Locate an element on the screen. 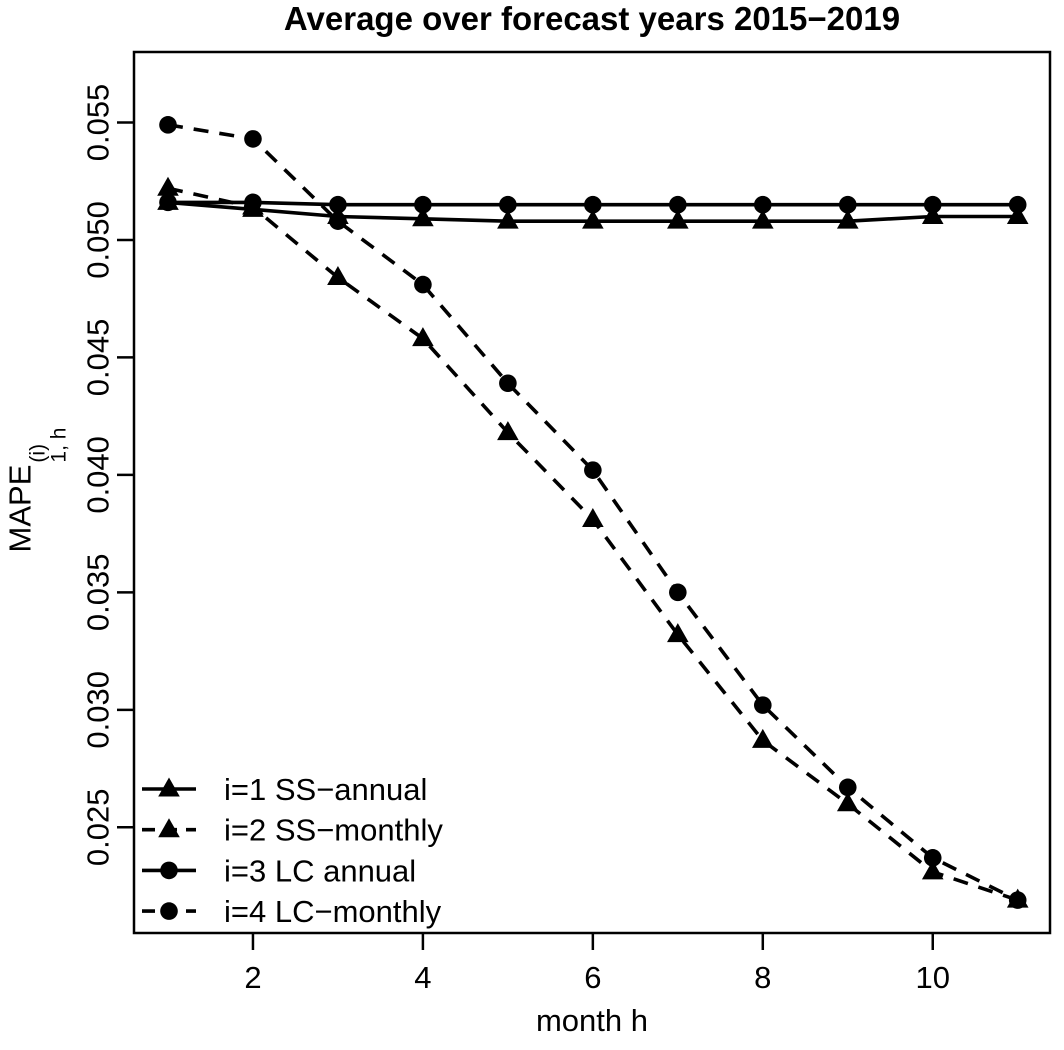 Image resolution: width=1064 pixels, height=1050 pixels. series-i3-lc-annual is located at coordinates (593, 203).